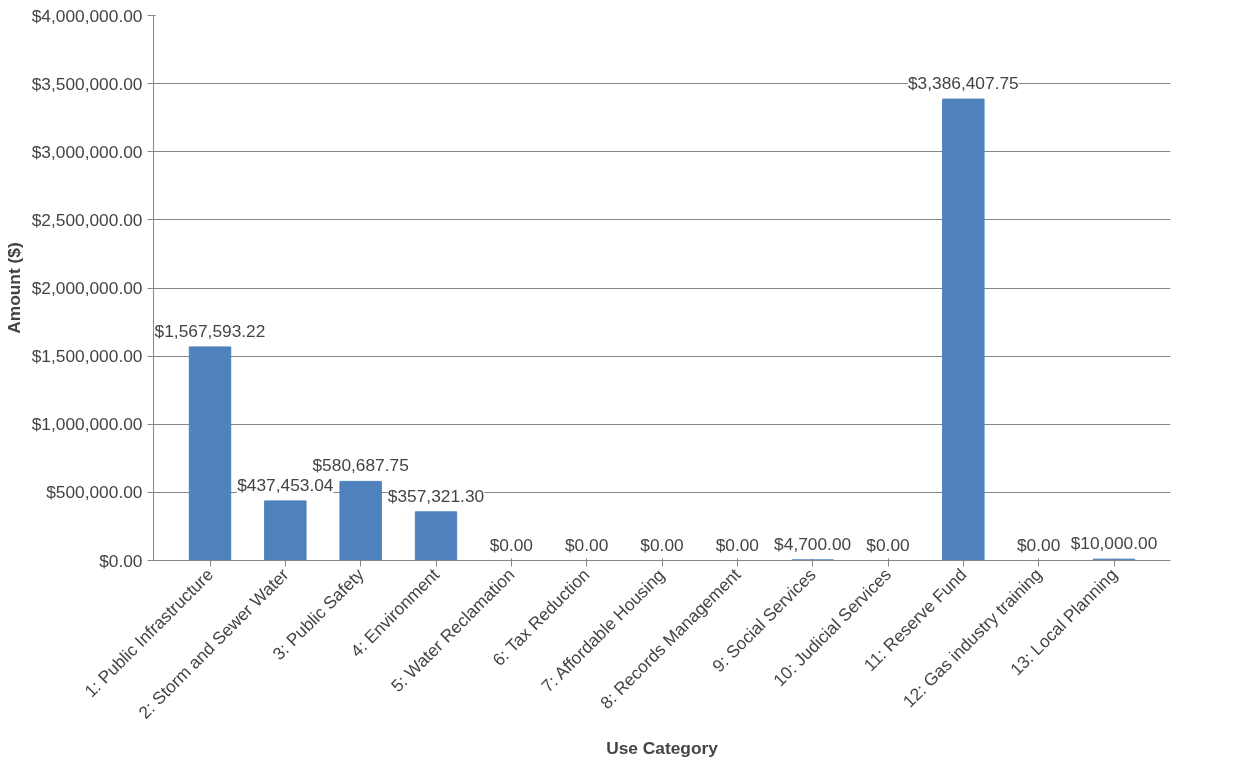 The height and width of the screenshot is (771, 1236). Describe the element at coordinates (360, 465) in the screenshot. I see `data-label: $580,687.75` at that location.